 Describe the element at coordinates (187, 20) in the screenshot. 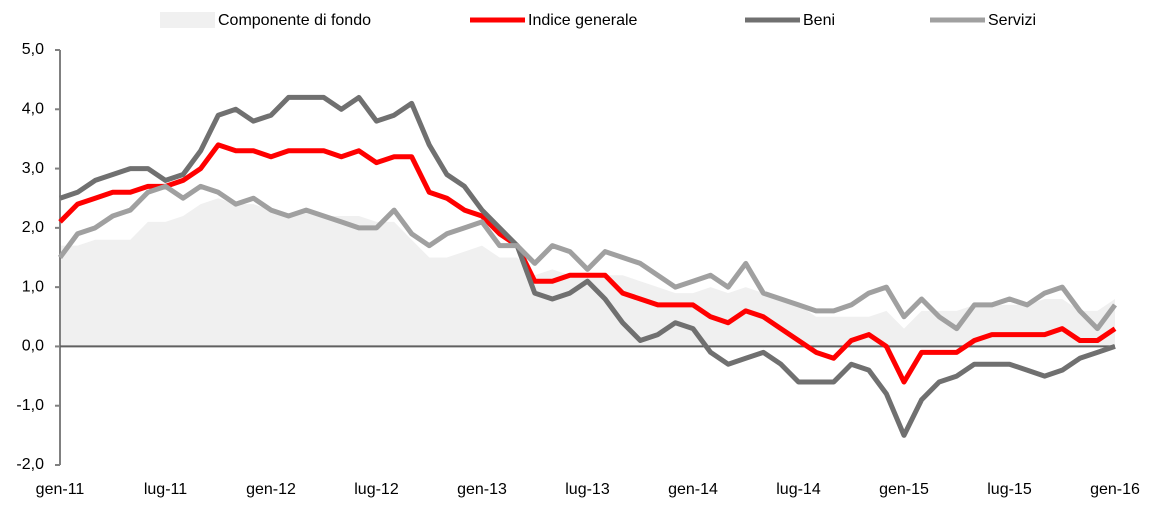

I see `legend-swatch` at that location.